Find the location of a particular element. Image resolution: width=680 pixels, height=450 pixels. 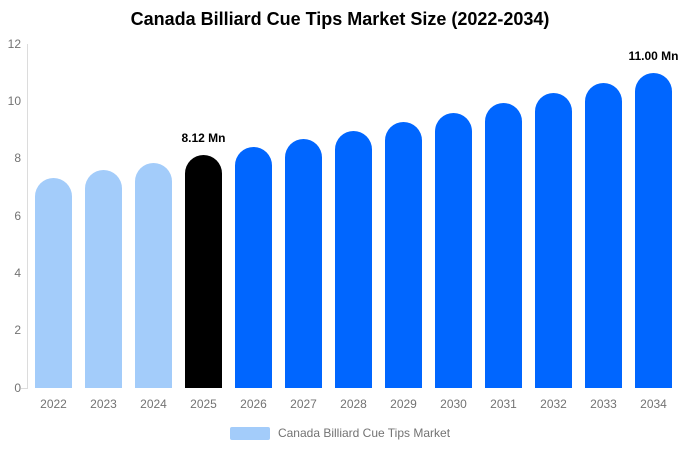

y-tick-label-8: 8 is located at coordinates (17, 158).